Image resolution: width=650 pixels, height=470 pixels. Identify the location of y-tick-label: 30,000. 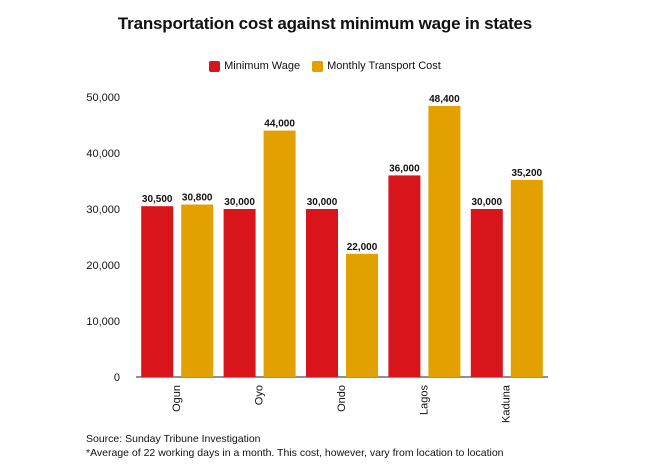
(103, 210).